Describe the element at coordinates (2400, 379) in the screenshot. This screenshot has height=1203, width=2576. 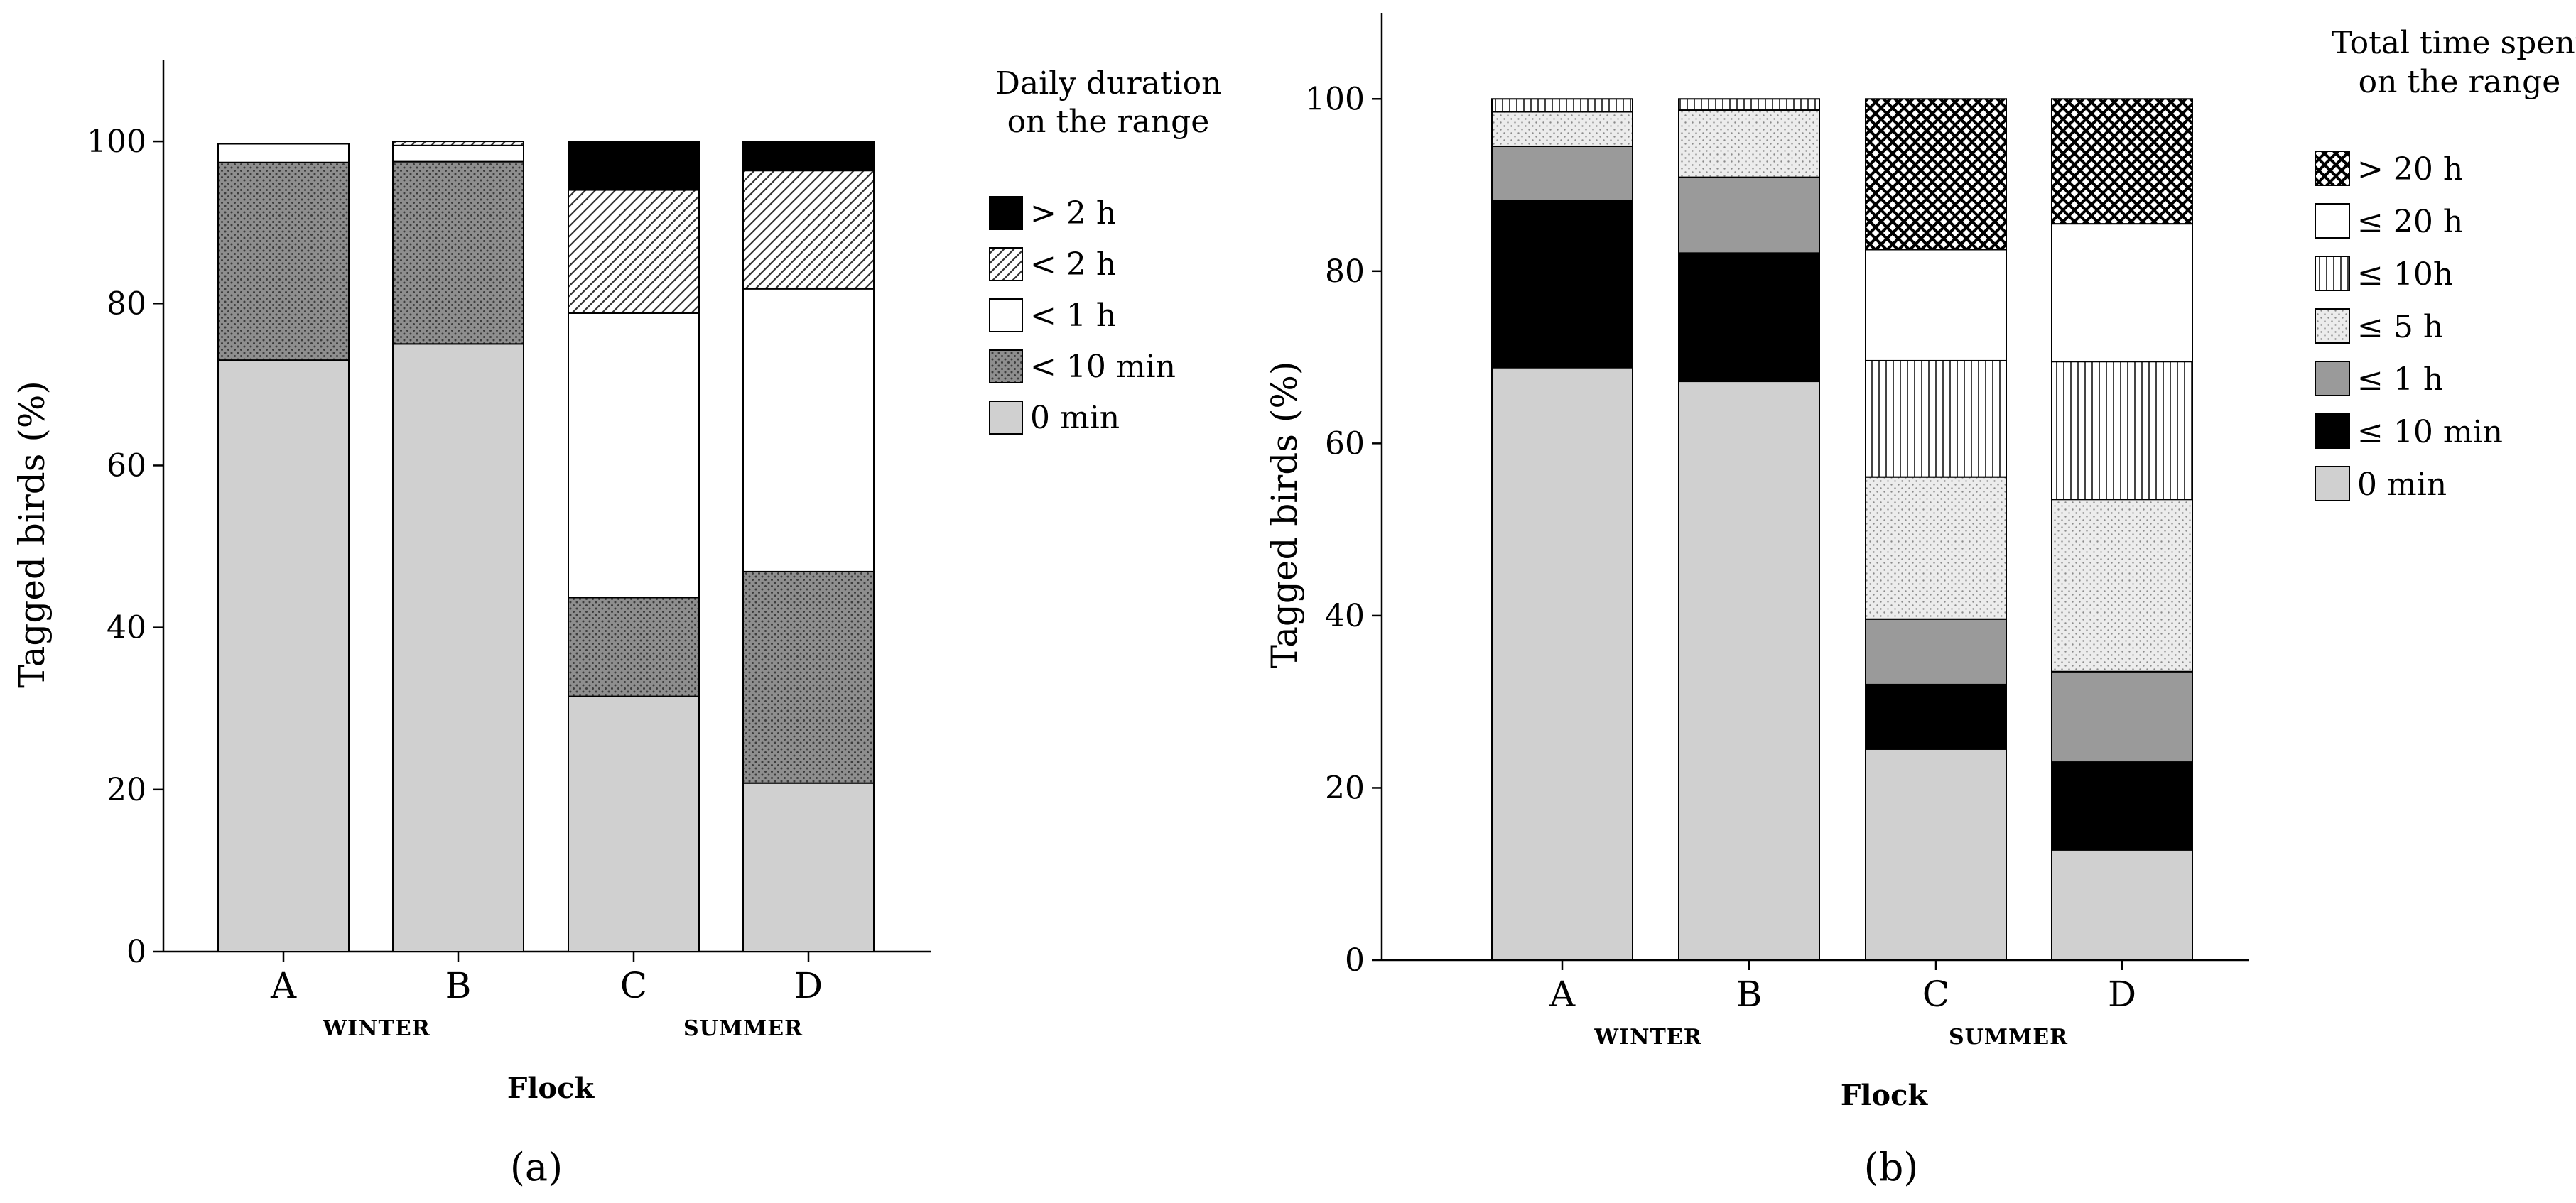
I see `legend-label: ≤ 1 h` at that location.